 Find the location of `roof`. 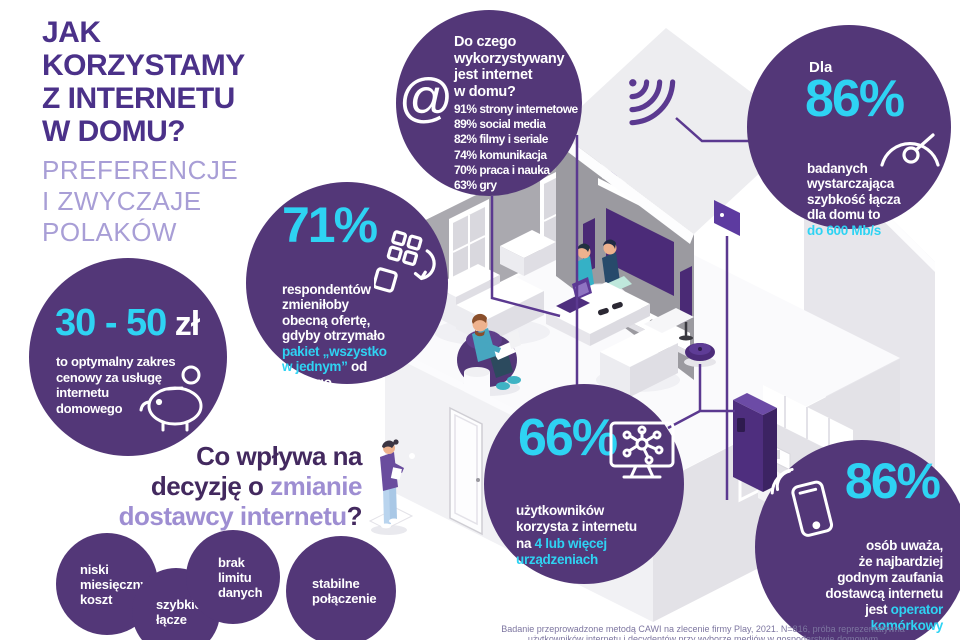

roof is located at coordinates (680, 131).